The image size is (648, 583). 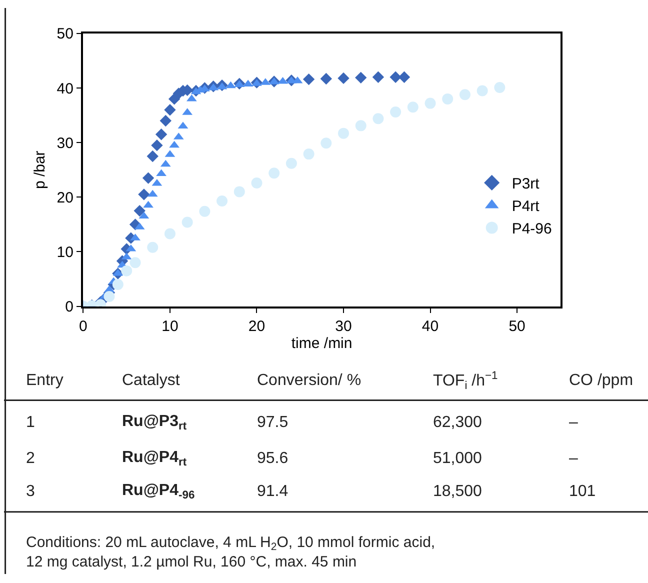 What do you see at coordinates (465, 381) in the screenshot?
I see `text: TOF$_{i}$ /h$^{−1}$` at bounding box center [465, 381].